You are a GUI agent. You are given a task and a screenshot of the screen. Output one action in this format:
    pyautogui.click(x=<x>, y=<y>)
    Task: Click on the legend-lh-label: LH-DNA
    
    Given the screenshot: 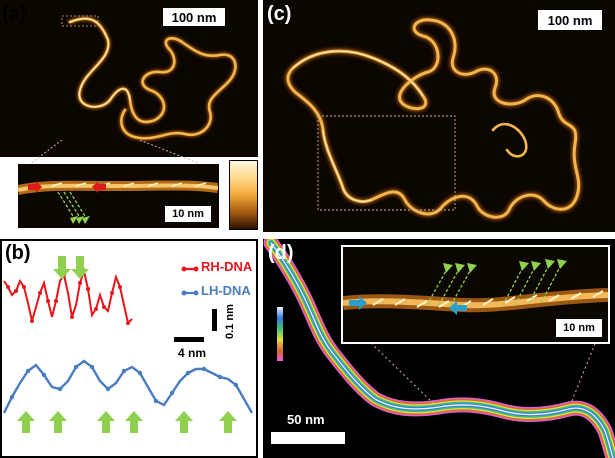 What is the action you would take?
    pyautogui.click(x=226, y=290)
    